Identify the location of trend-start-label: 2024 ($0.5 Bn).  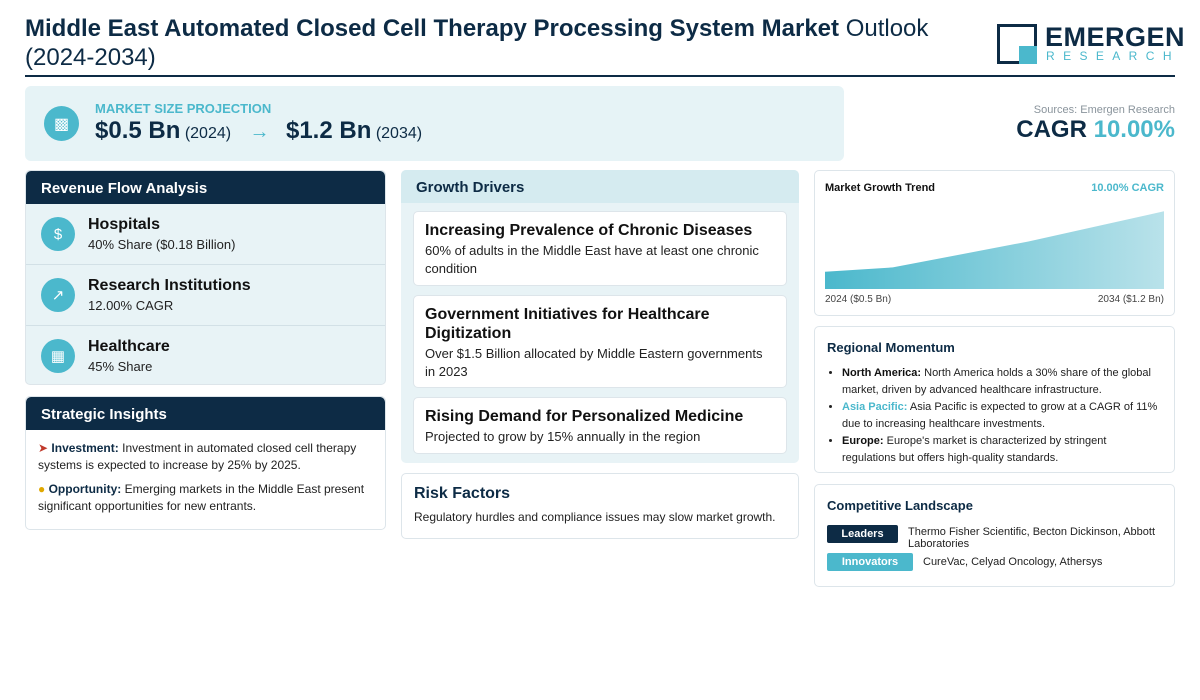
(858, 299).